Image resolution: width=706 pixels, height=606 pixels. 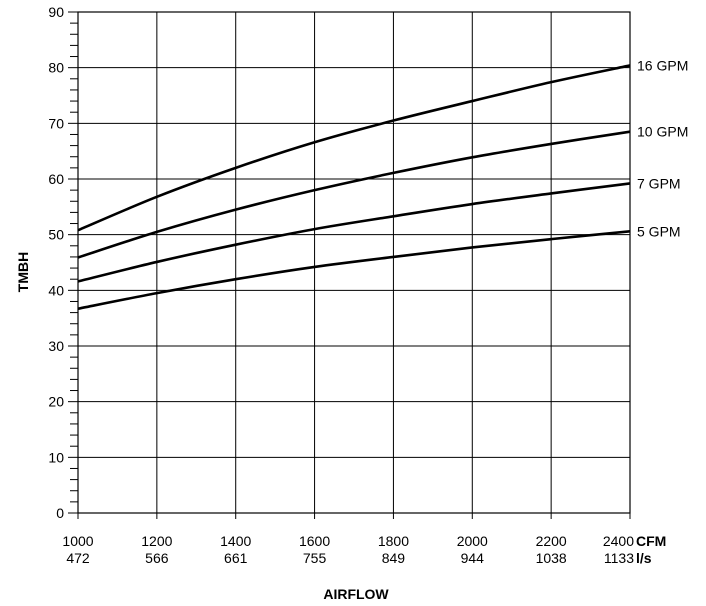 What do you see at coordinates (56, 457) in the screenshot?
I see `y-tick-label: 10` at bounding box center [56, 457].